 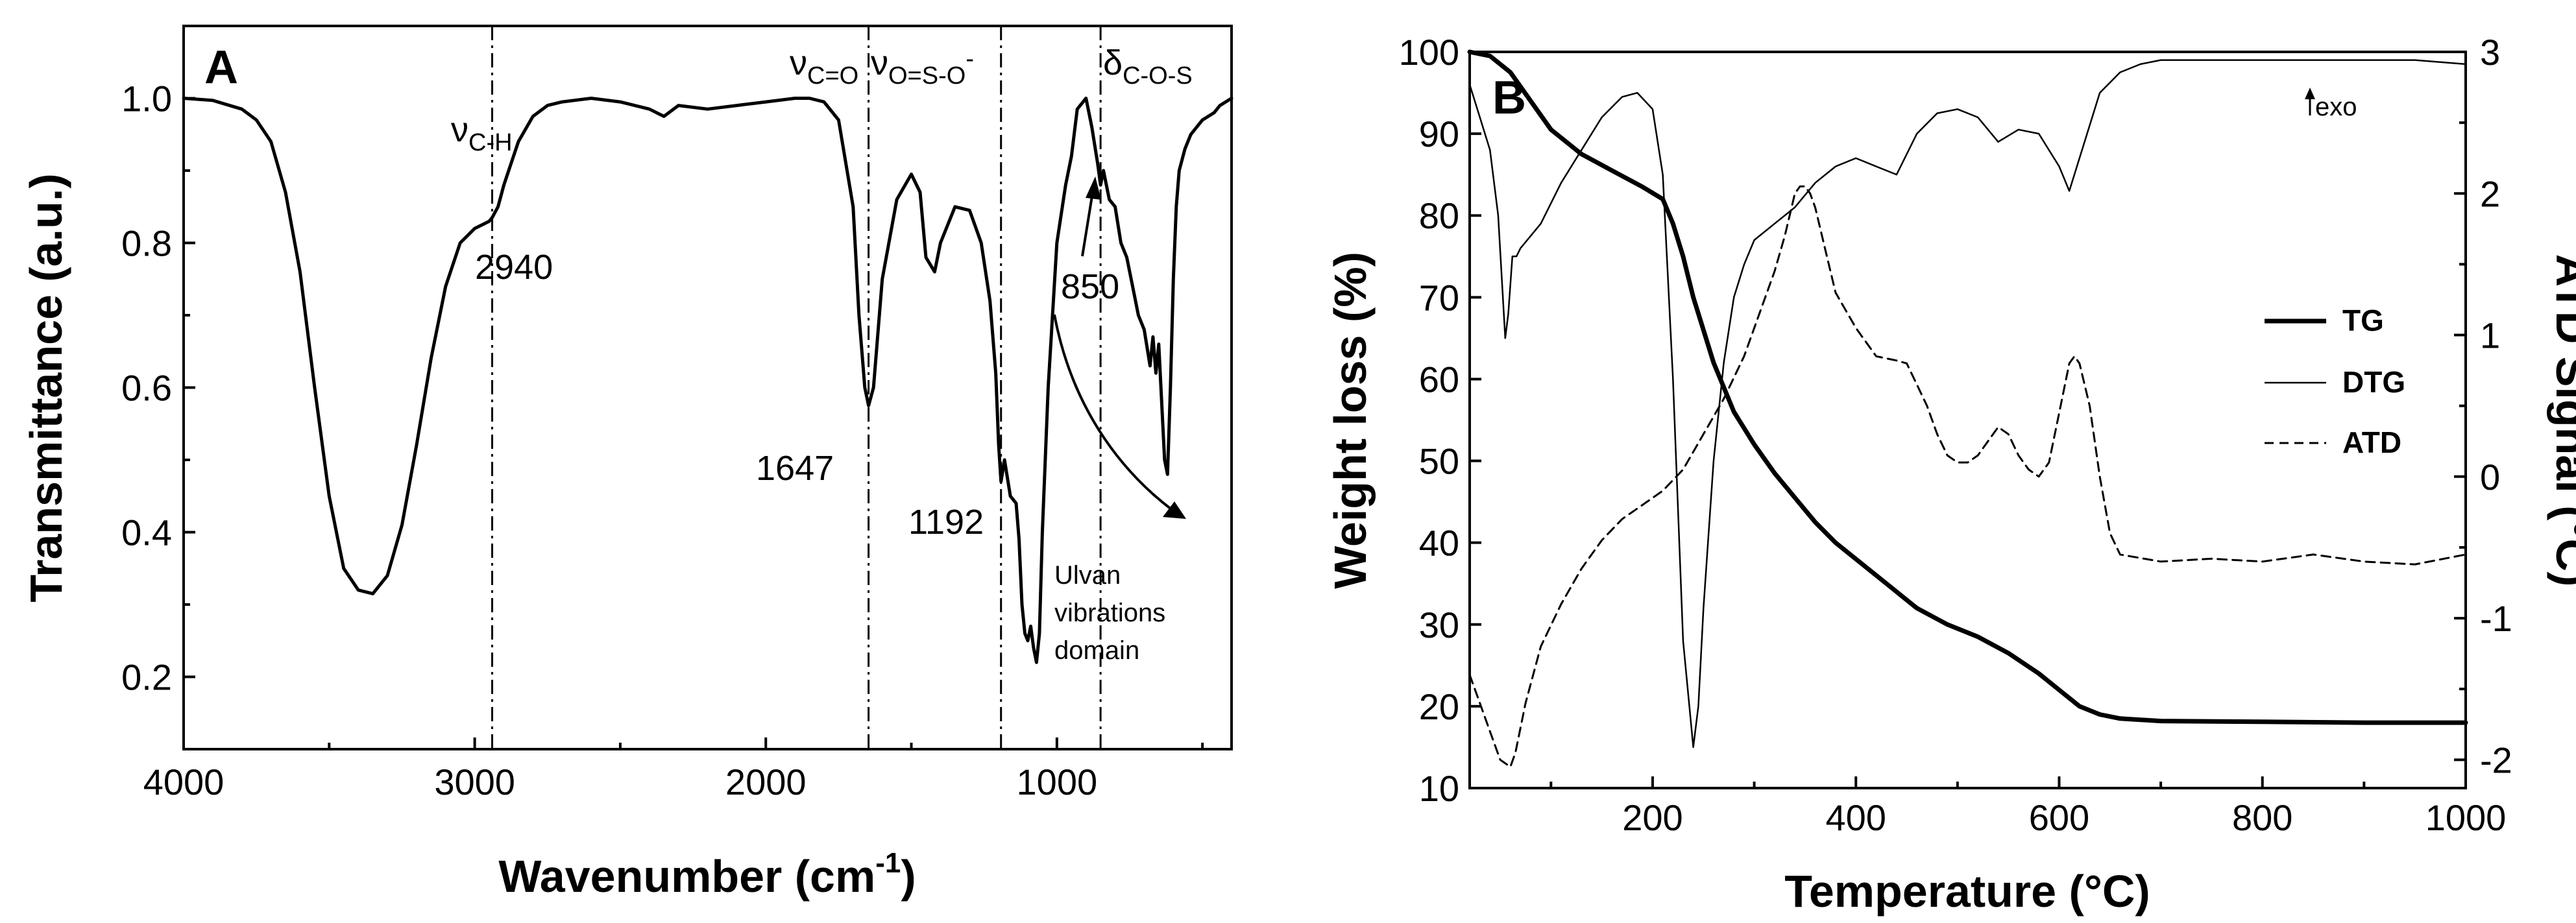 What do you see at coordinates (146, 243) in the screenshot?
I see `y-tick-label-0.8: 0.8` at bounding box center [146, 243].